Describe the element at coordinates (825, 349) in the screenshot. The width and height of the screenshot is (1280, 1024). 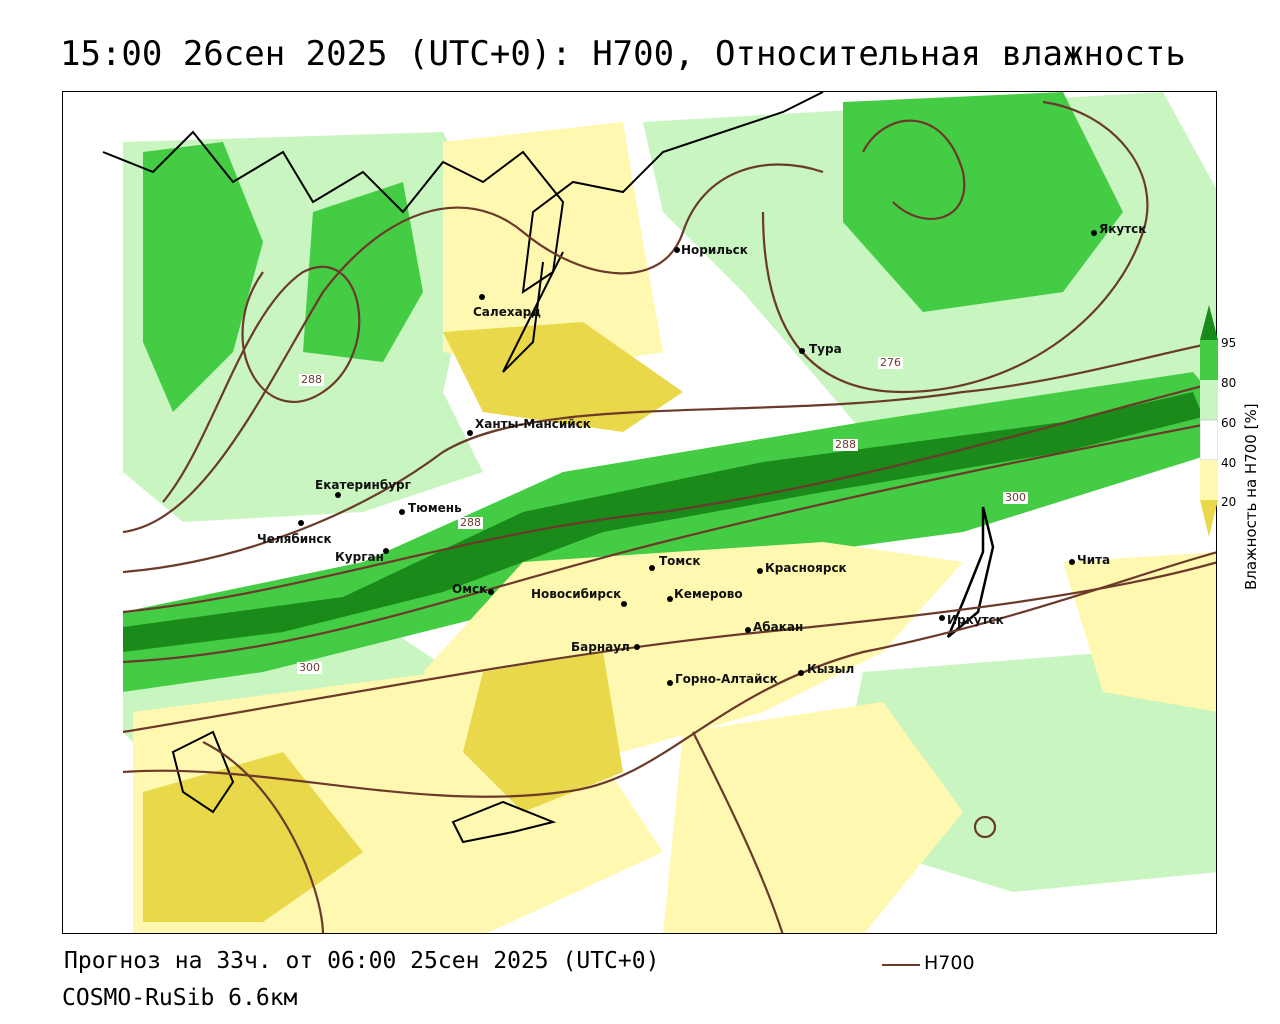
I see `city-label: Тура` at that location.